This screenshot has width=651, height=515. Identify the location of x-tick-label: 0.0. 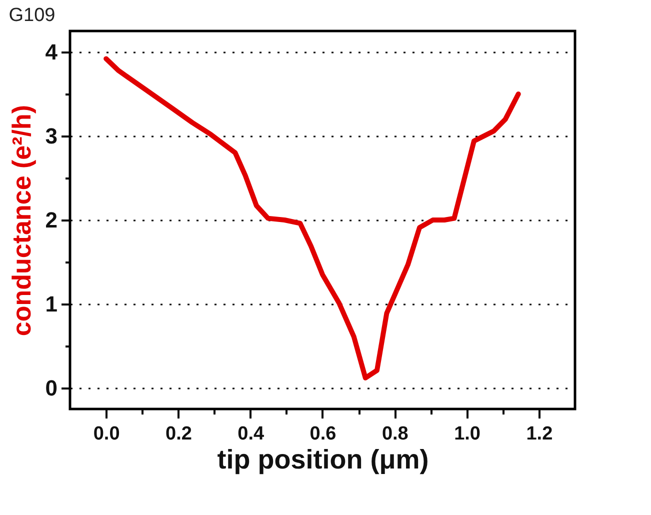
(106, 434).